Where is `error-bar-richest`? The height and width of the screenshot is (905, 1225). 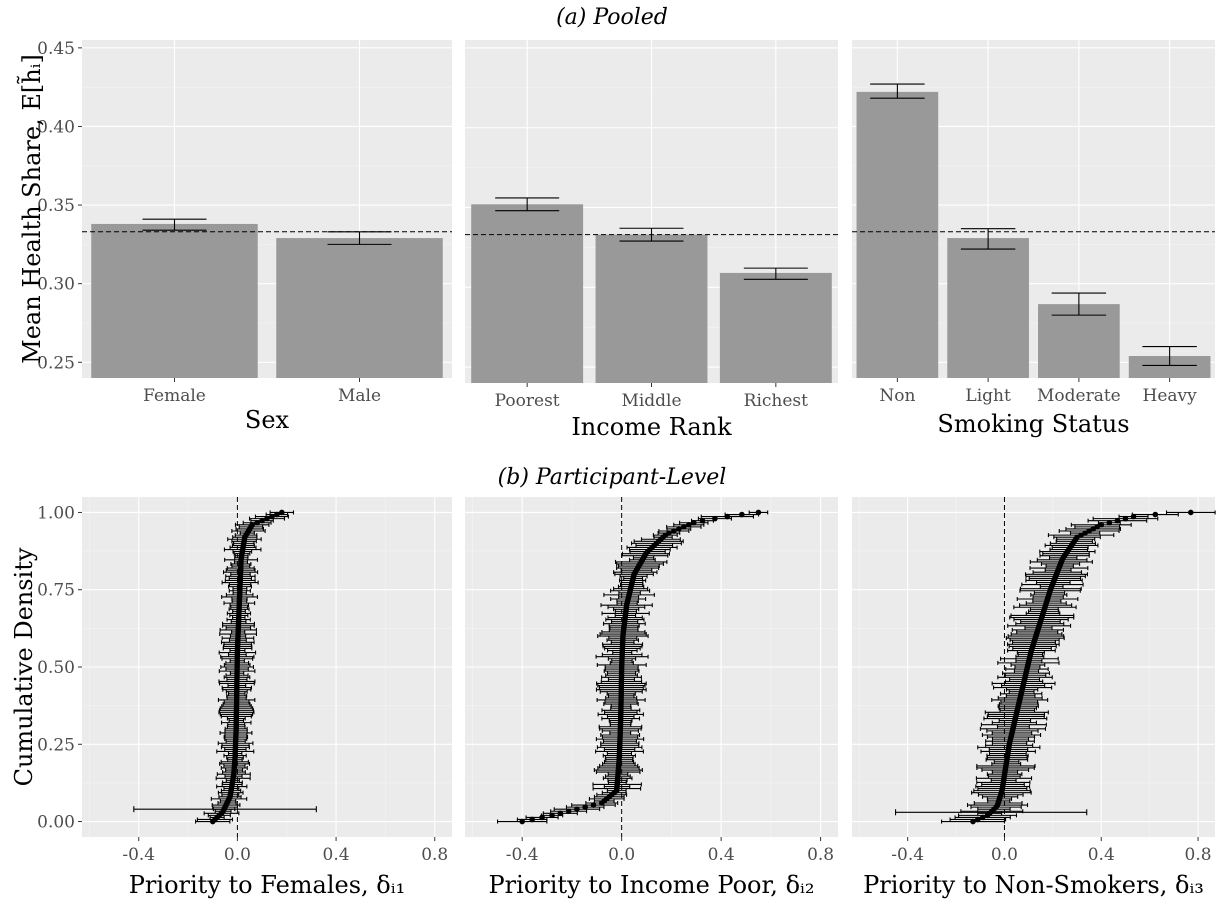
error-bar-richest is located at coordinates (775, 273).